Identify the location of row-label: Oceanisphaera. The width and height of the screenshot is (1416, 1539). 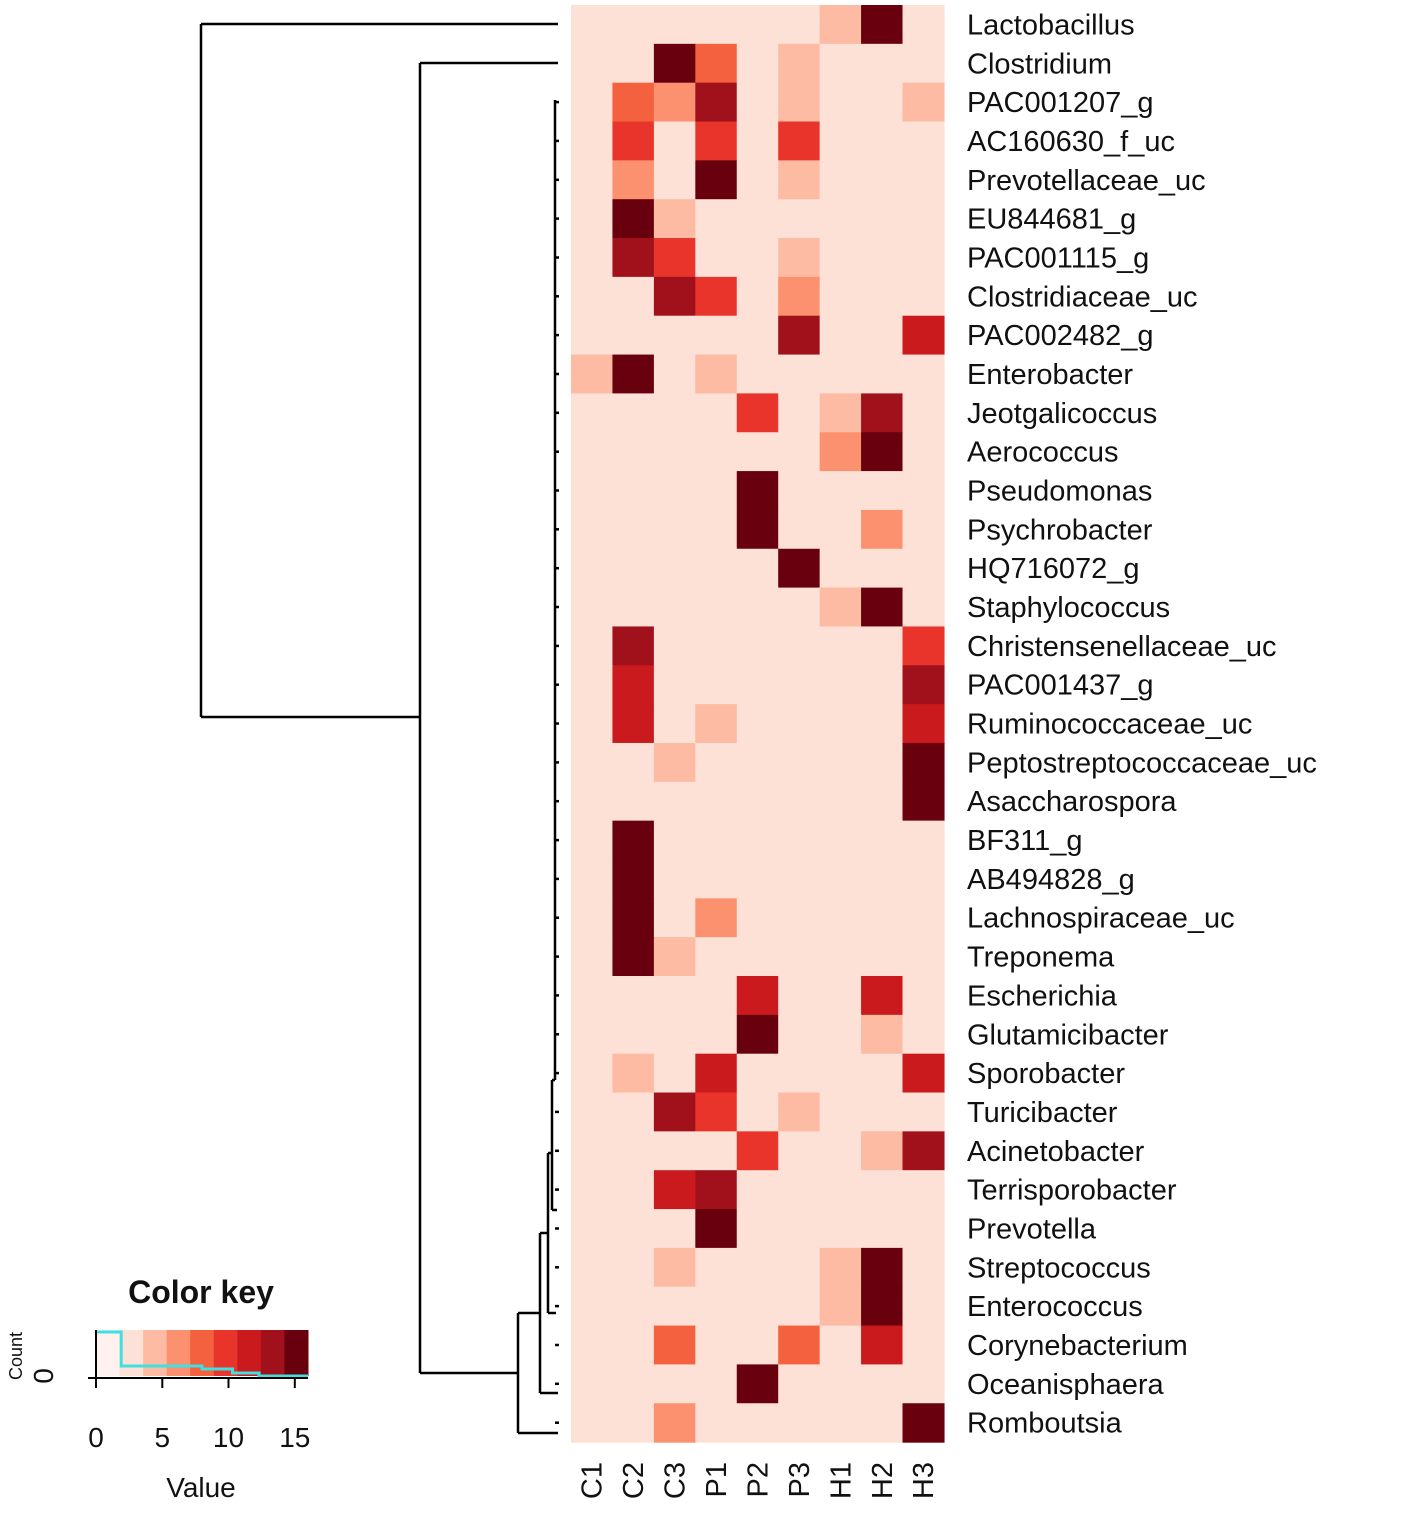
(1066, 1385).